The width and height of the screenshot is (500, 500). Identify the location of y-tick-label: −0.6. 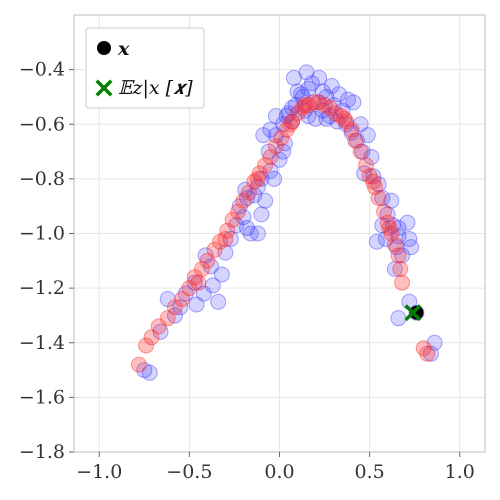
(42, 124).